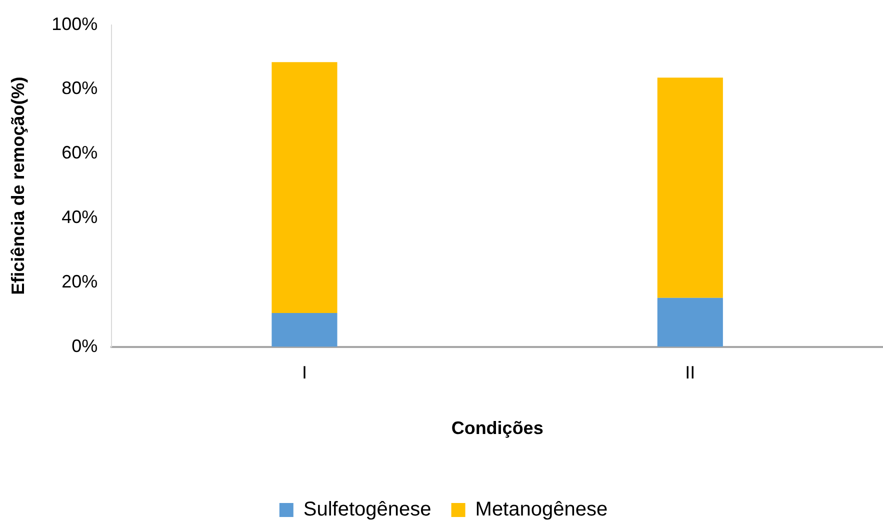 This screenshot has height=532, width=883. Describe the element at coordinates (80, 88) in the screenshot. I see `y-tick-label: 80%` at that location.